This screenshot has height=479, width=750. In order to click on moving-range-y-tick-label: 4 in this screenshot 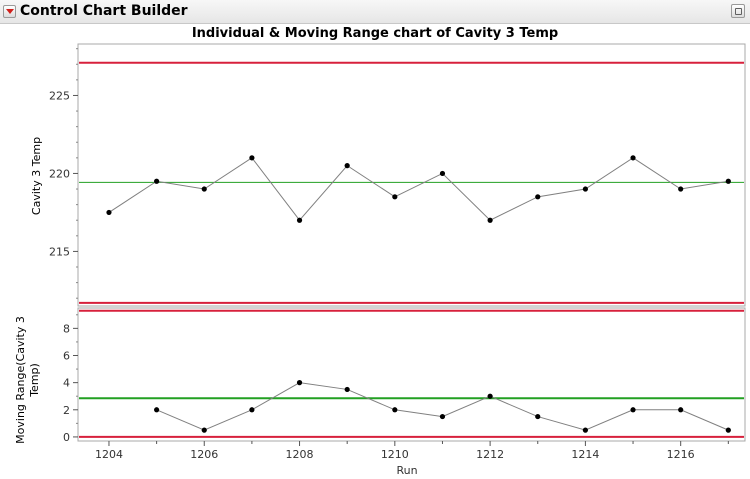, I will do `click(66, 383)`.